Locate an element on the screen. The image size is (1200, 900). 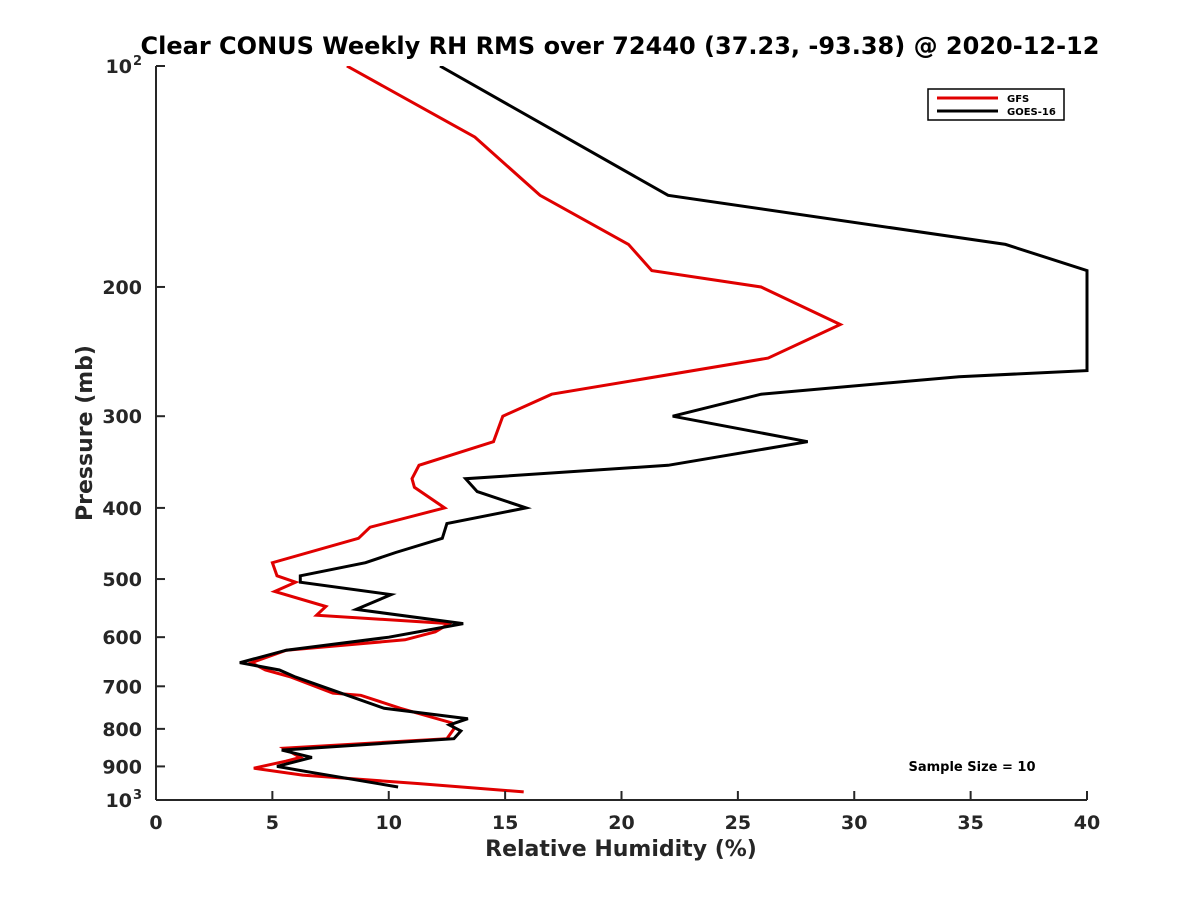
x-tick-label: 25 is located at coordinates (738, 823).